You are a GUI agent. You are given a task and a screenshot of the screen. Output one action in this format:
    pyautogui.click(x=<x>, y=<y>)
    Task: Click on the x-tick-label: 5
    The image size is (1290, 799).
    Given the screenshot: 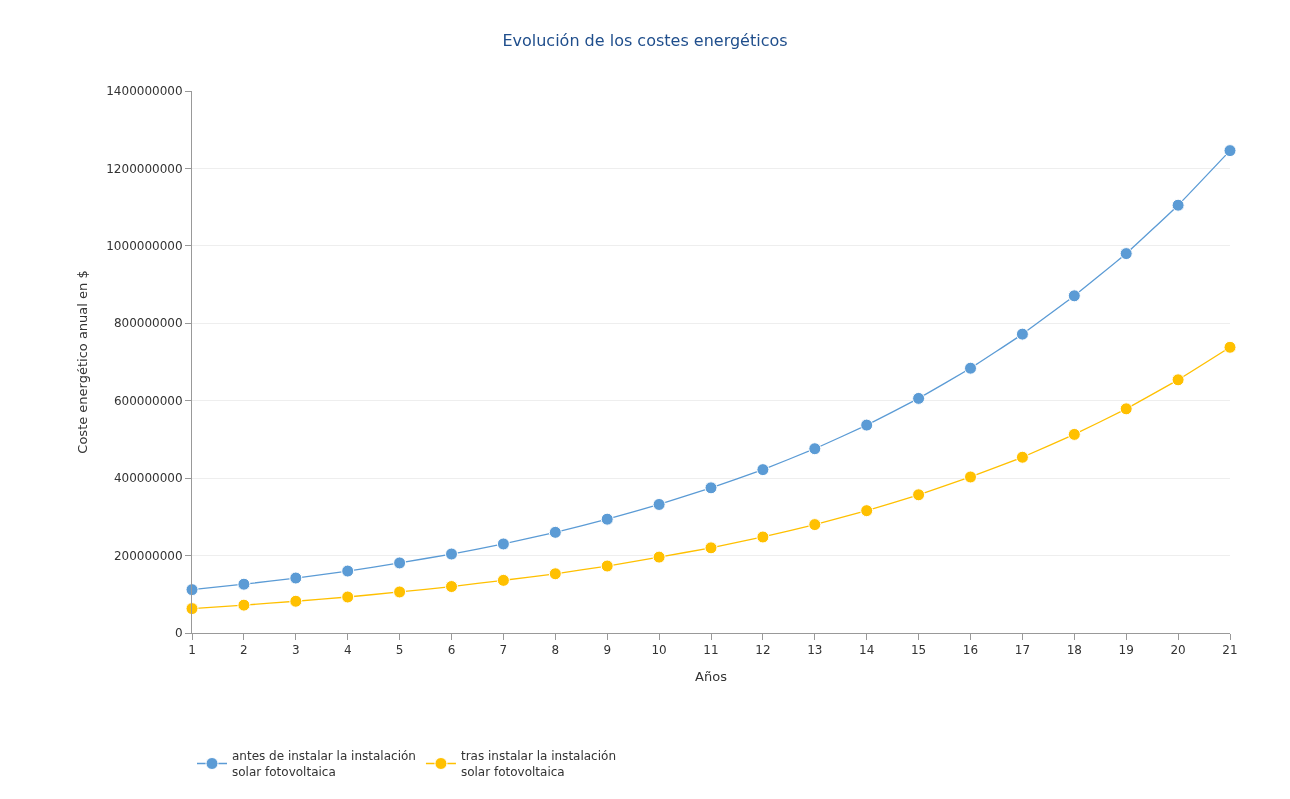 What is the action you would take?
    pyautogui.click(x=399, y=650)
    